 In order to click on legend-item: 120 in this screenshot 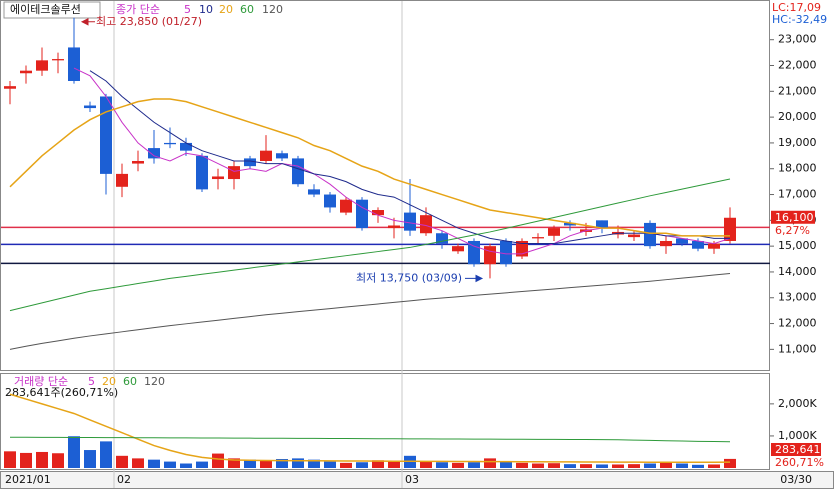, I will do `click(154, 381)`.